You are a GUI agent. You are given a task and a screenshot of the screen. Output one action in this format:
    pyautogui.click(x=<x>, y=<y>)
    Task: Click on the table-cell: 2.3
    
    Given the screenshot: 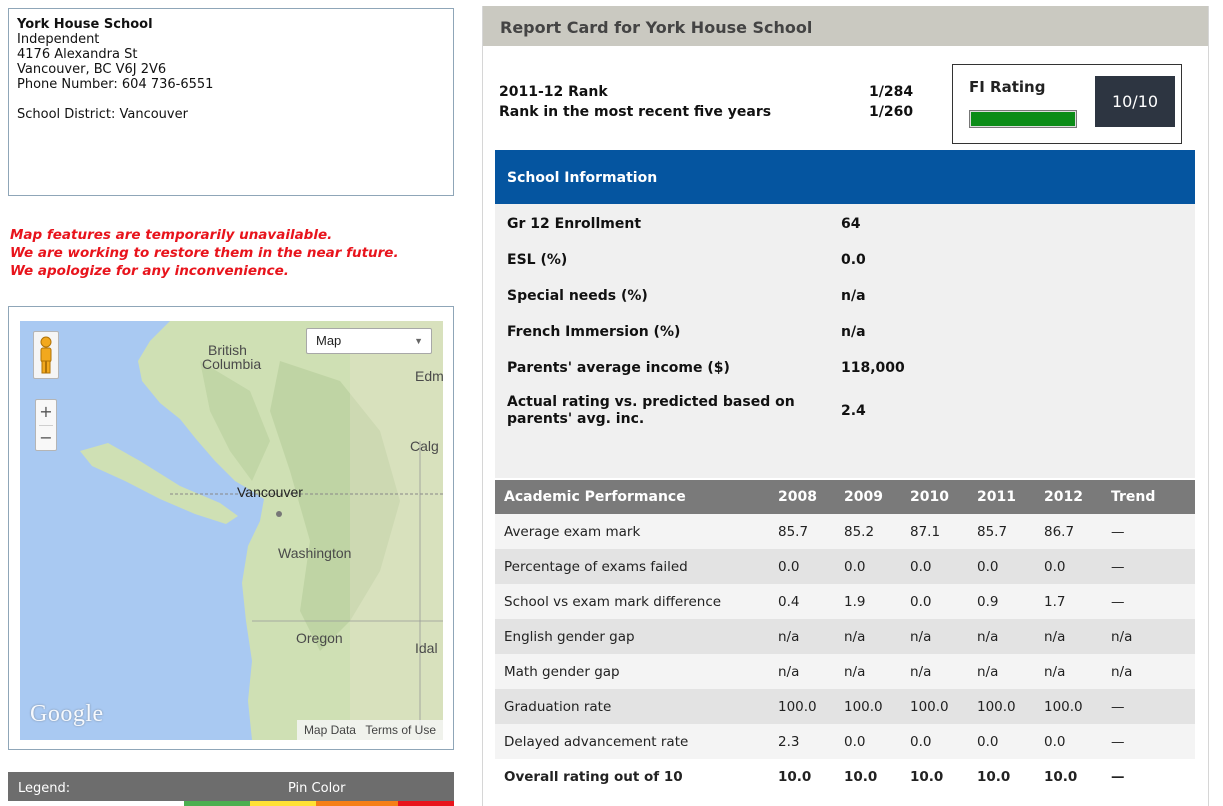 What is the action you would take?
    pyautogui.click(x=811, y=741)
    